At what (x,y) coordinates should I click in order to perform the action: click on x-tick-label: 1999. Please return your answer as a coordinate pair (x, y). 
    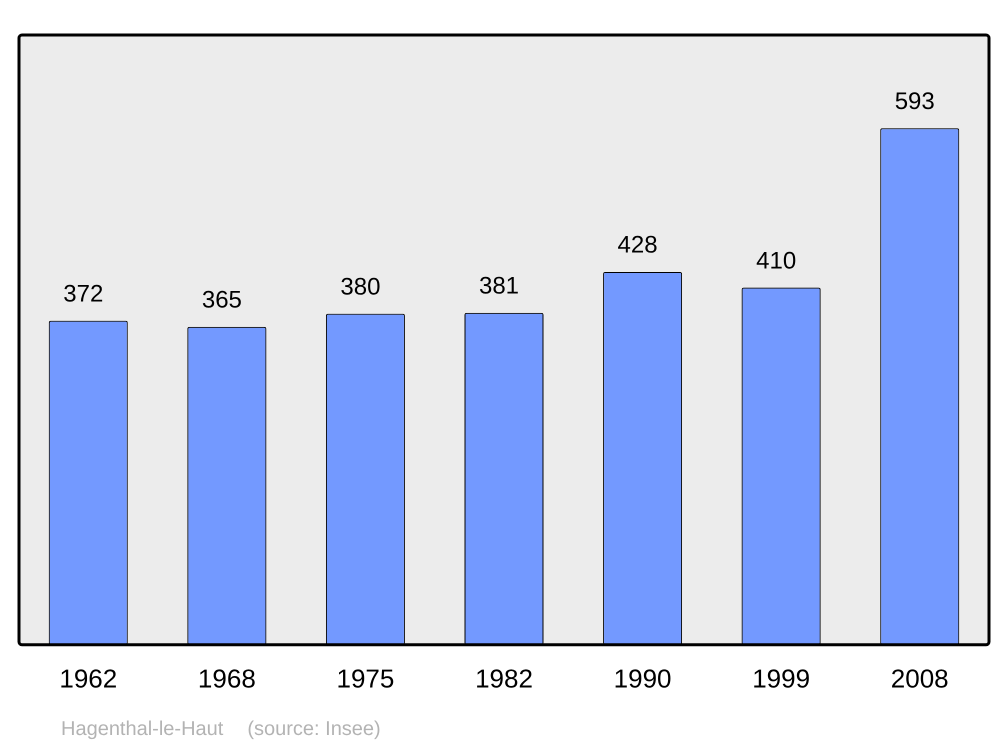
    Looking at the image, I should click on (781, 679).